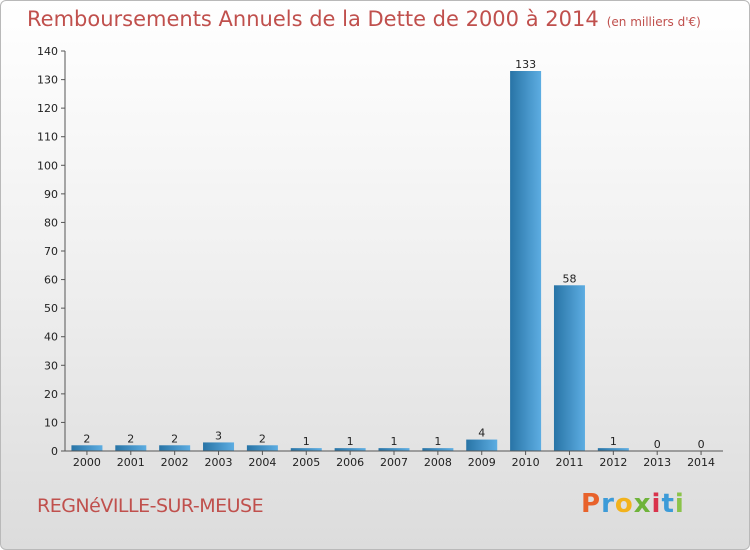 This screenshot has width=750, height=550. Describe the element at coordinates (653, 22) in the screenshot. I see `chart-unit-text: (en milliers d'€)` at that location.